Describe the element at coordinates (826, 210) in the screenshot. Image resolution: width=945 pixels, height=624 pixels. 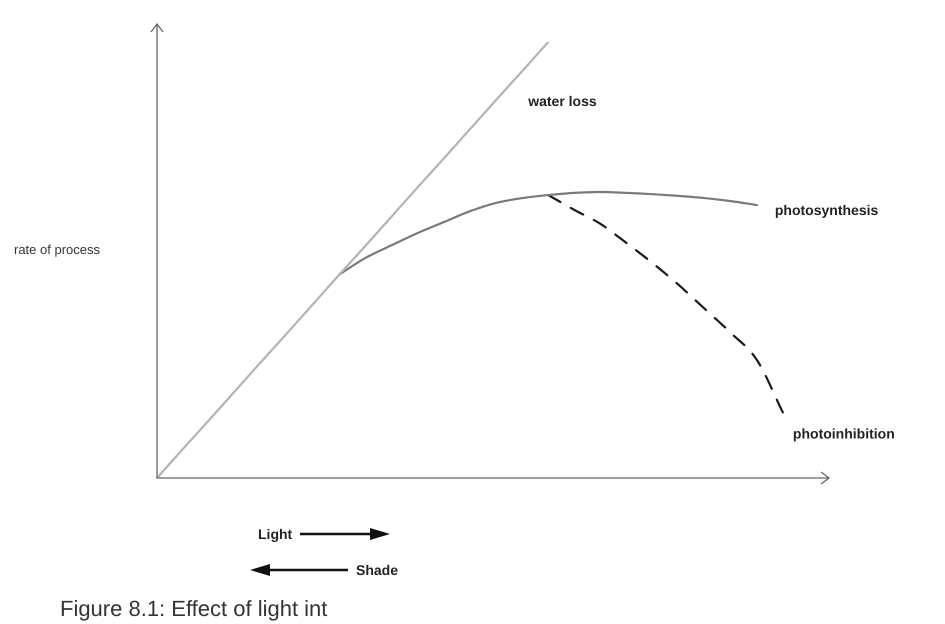
I see `series-label: photosynthesis` at that location.